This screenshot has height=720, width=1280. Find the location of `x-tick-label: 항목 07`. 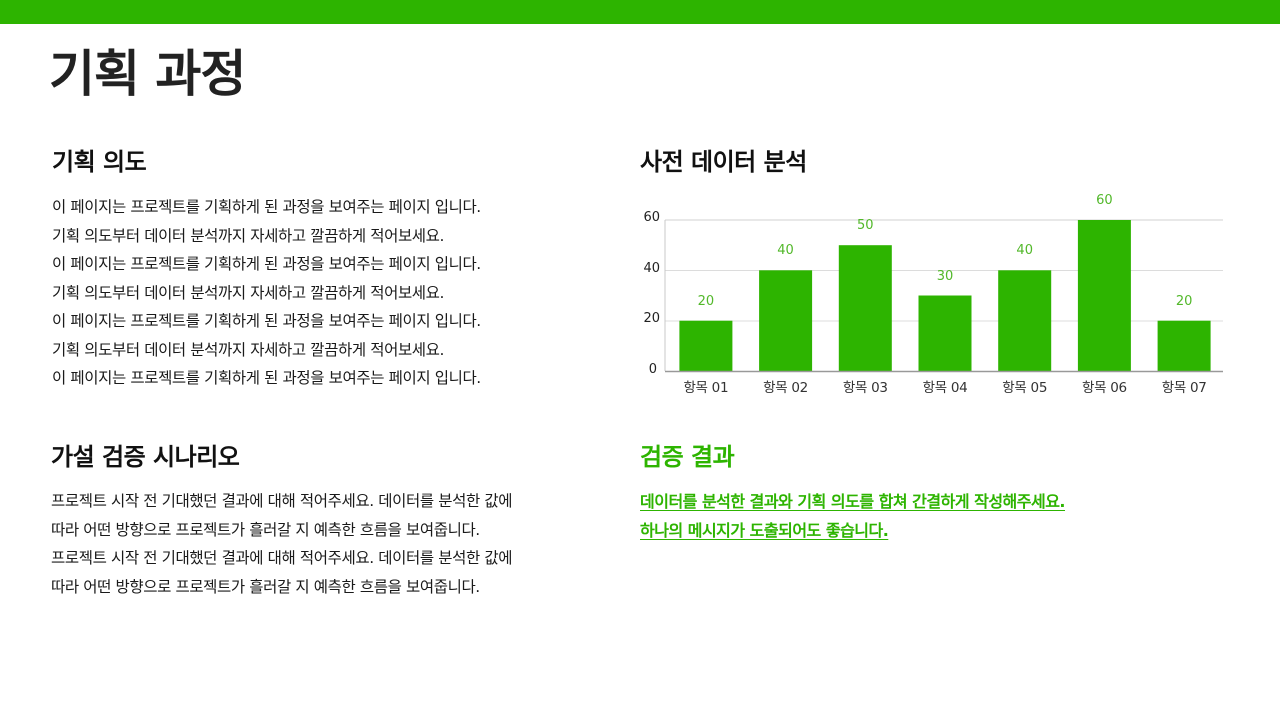

x-tick-label: 항목 07 is located at coordinates (1184, 388).